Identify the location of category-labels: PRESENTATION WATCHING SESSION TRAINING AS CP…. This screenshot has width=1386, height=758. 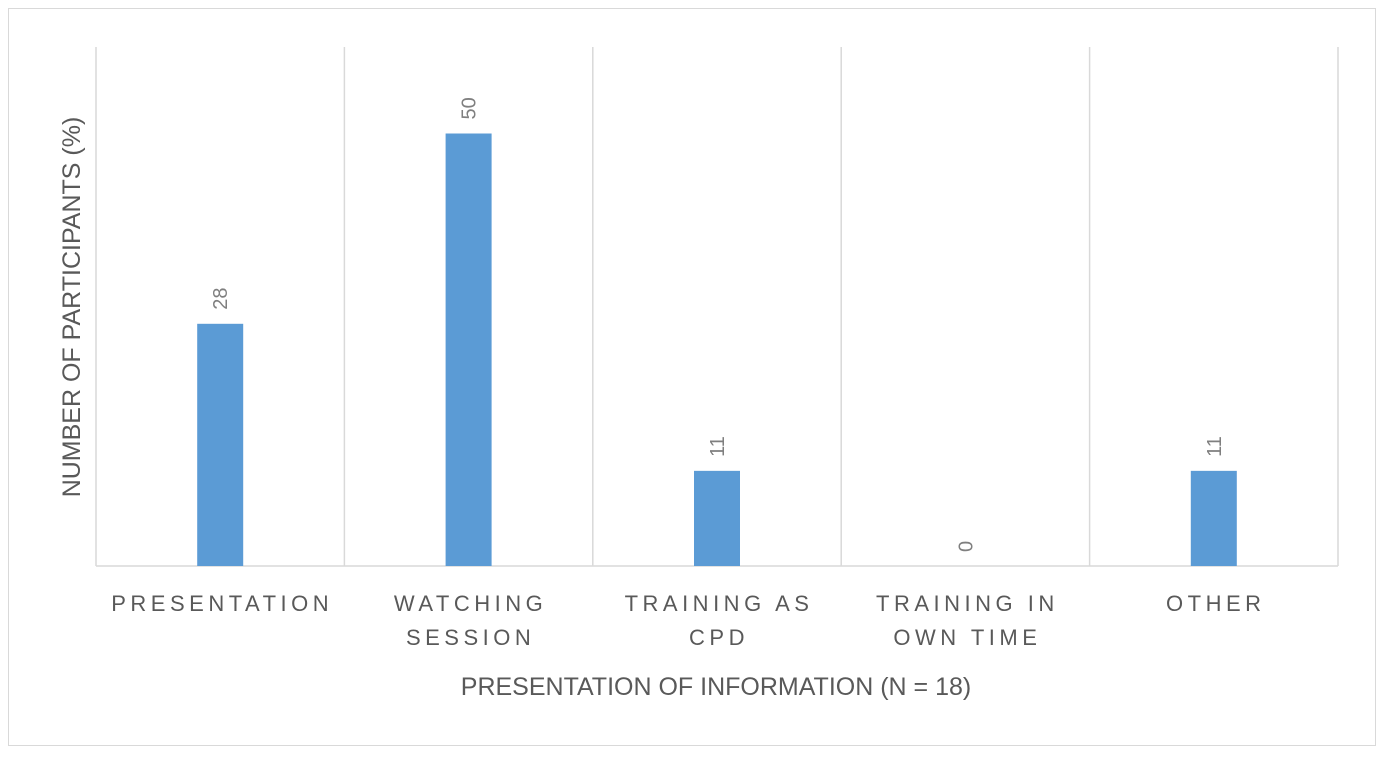
(688, 620).